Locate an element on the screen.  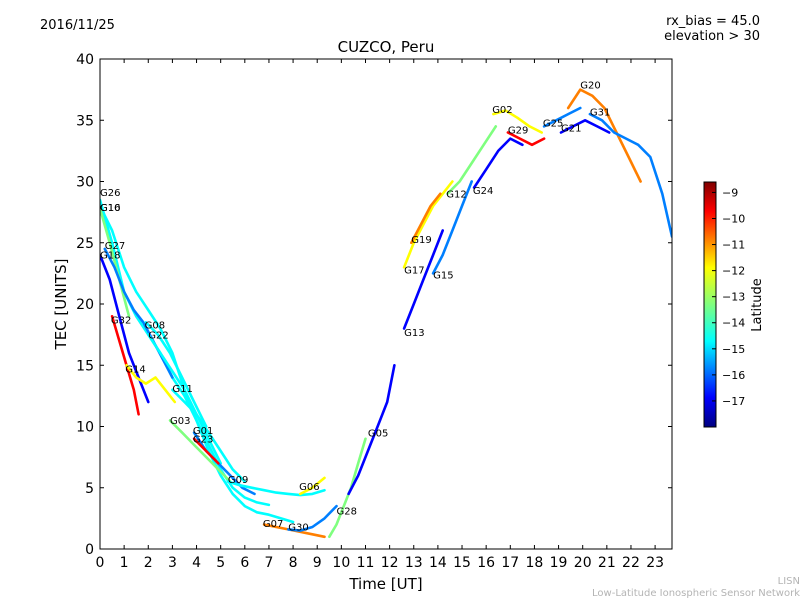
label-g08: G08 is located at coordinates (155, 326).